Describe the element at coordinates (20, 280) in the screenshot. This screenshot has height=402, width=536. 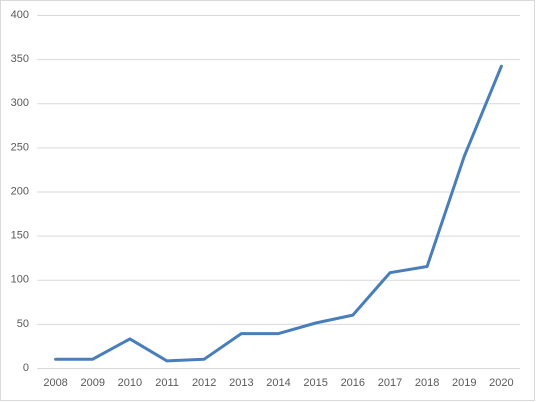
I see `y-tick-label: 100` at that location.